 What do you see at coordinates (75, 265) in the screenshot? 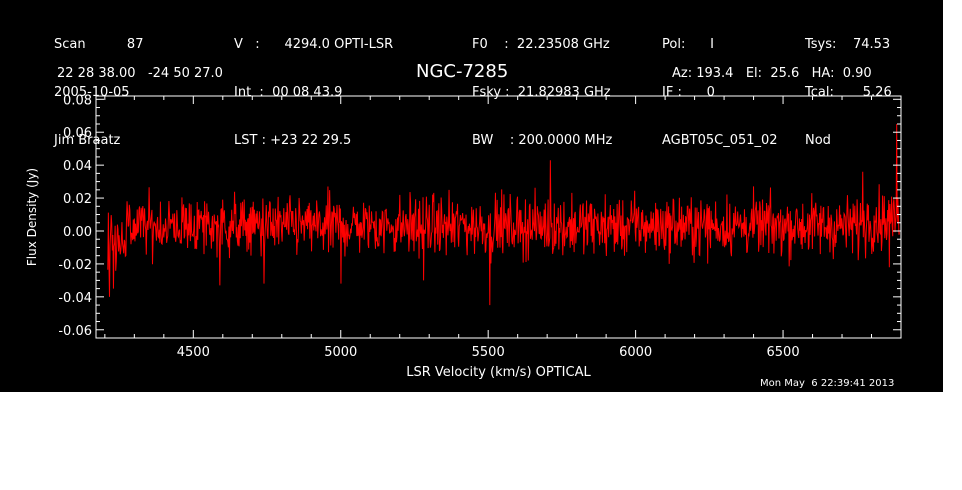
I see `y-tick-label: -0.02` at bounding box center [75, 265].